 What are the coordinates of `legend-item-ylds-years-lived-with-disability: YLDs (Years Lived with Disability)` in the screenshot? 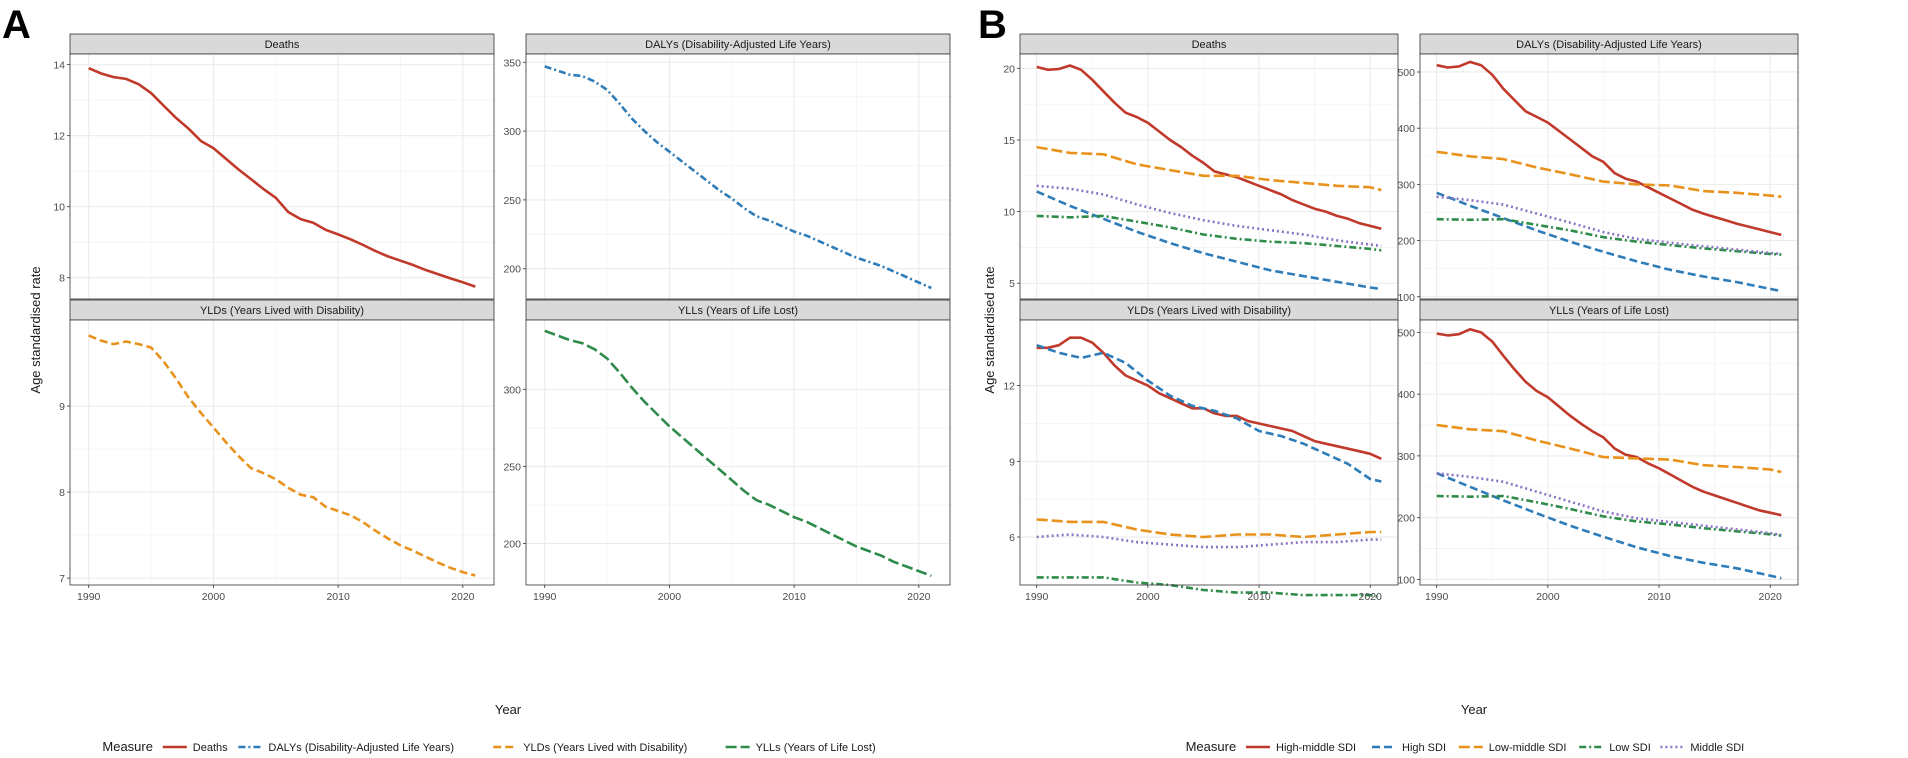 It's located at (590, 748).